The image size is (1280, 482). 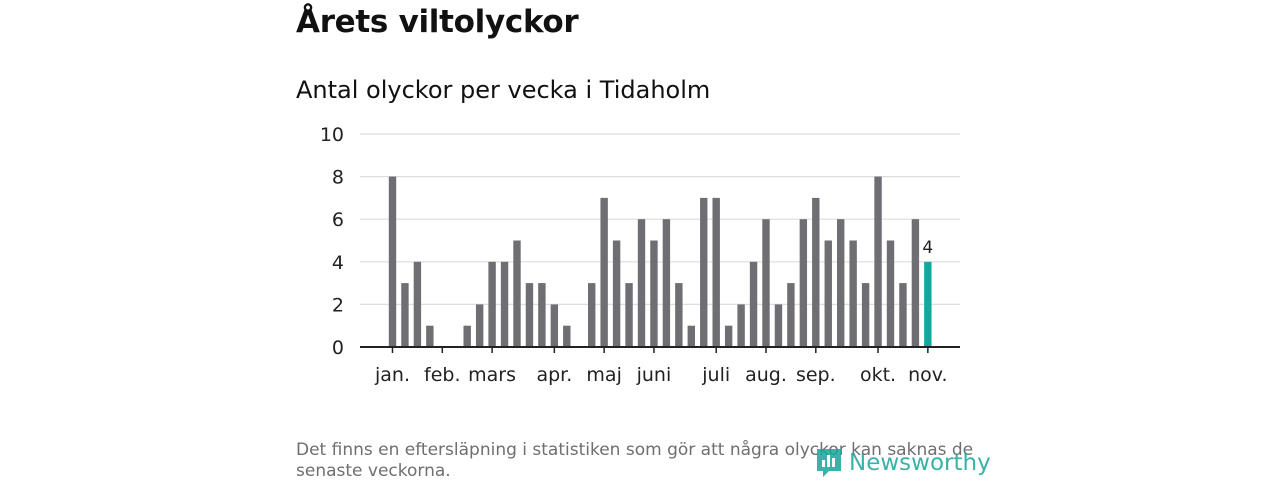 What do you see at coordinates (492, 375) in the screenshot?
I see `x-tick-label: mars` at bounding box center [492, 375].